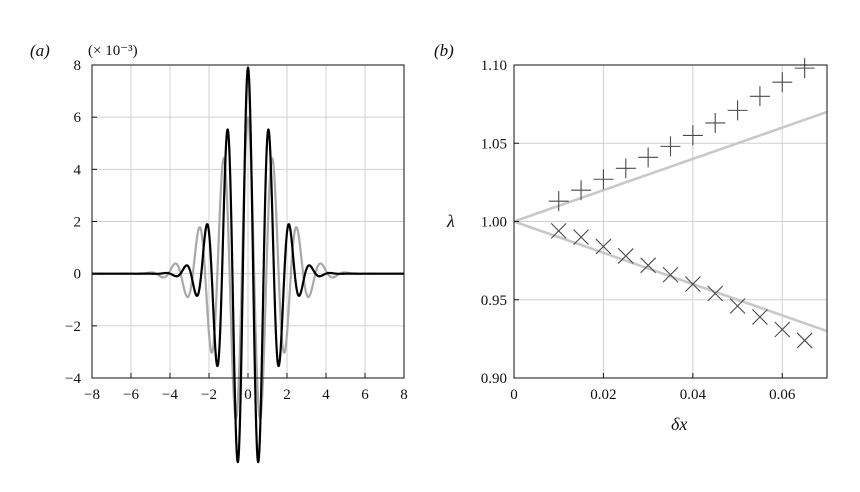 This screenshot has height=492, width=860. What do you see at coordinates (40, 50) in the screenshot?
I see `panel-a-label: (a)` at bounding box center [40, 50].